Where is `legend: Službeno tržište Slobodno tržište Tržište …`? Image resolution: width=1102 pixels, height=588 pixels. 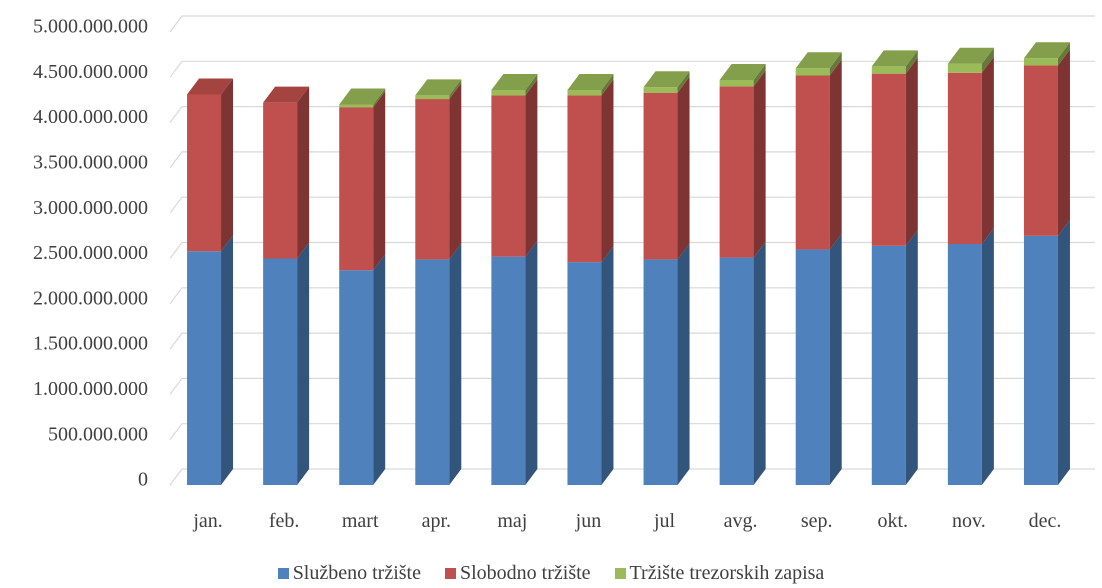
legend: Službeno tržište Slobodno tržište Tržište … is located at coordinates (551, 573).